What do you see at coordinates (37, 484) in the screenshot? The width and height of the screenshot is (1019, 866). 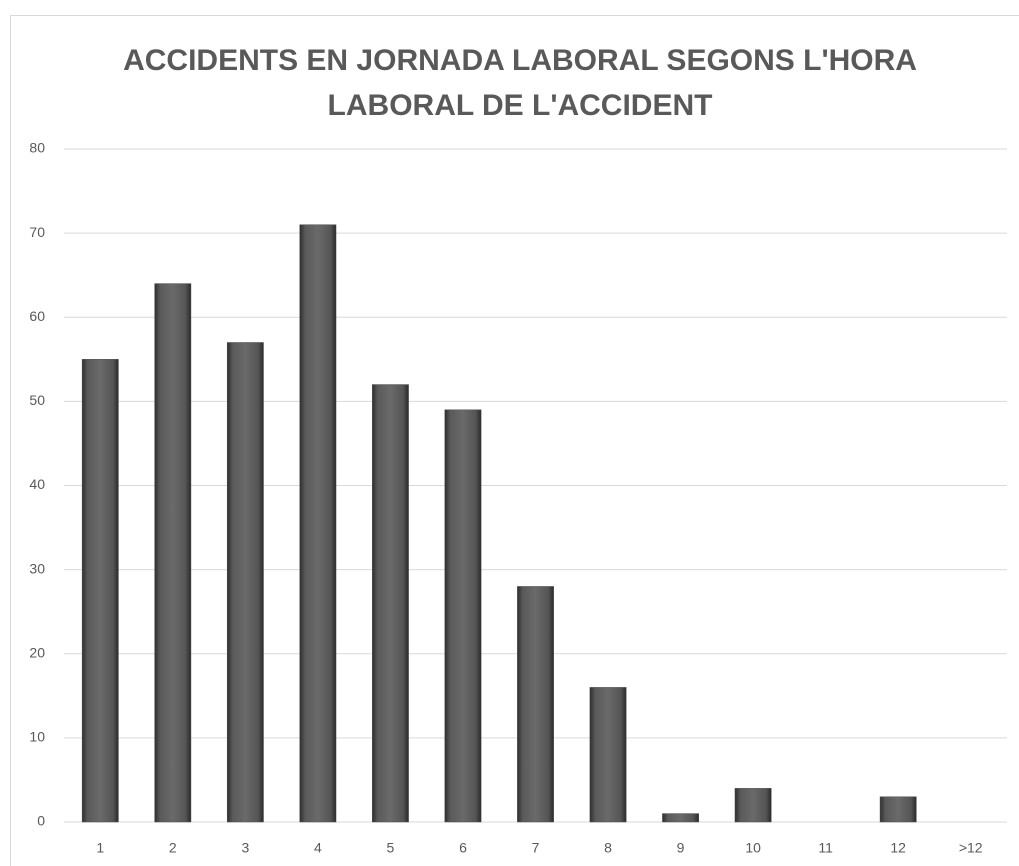 I see `y-tick-label: 40` at bounding box center [37, 484].